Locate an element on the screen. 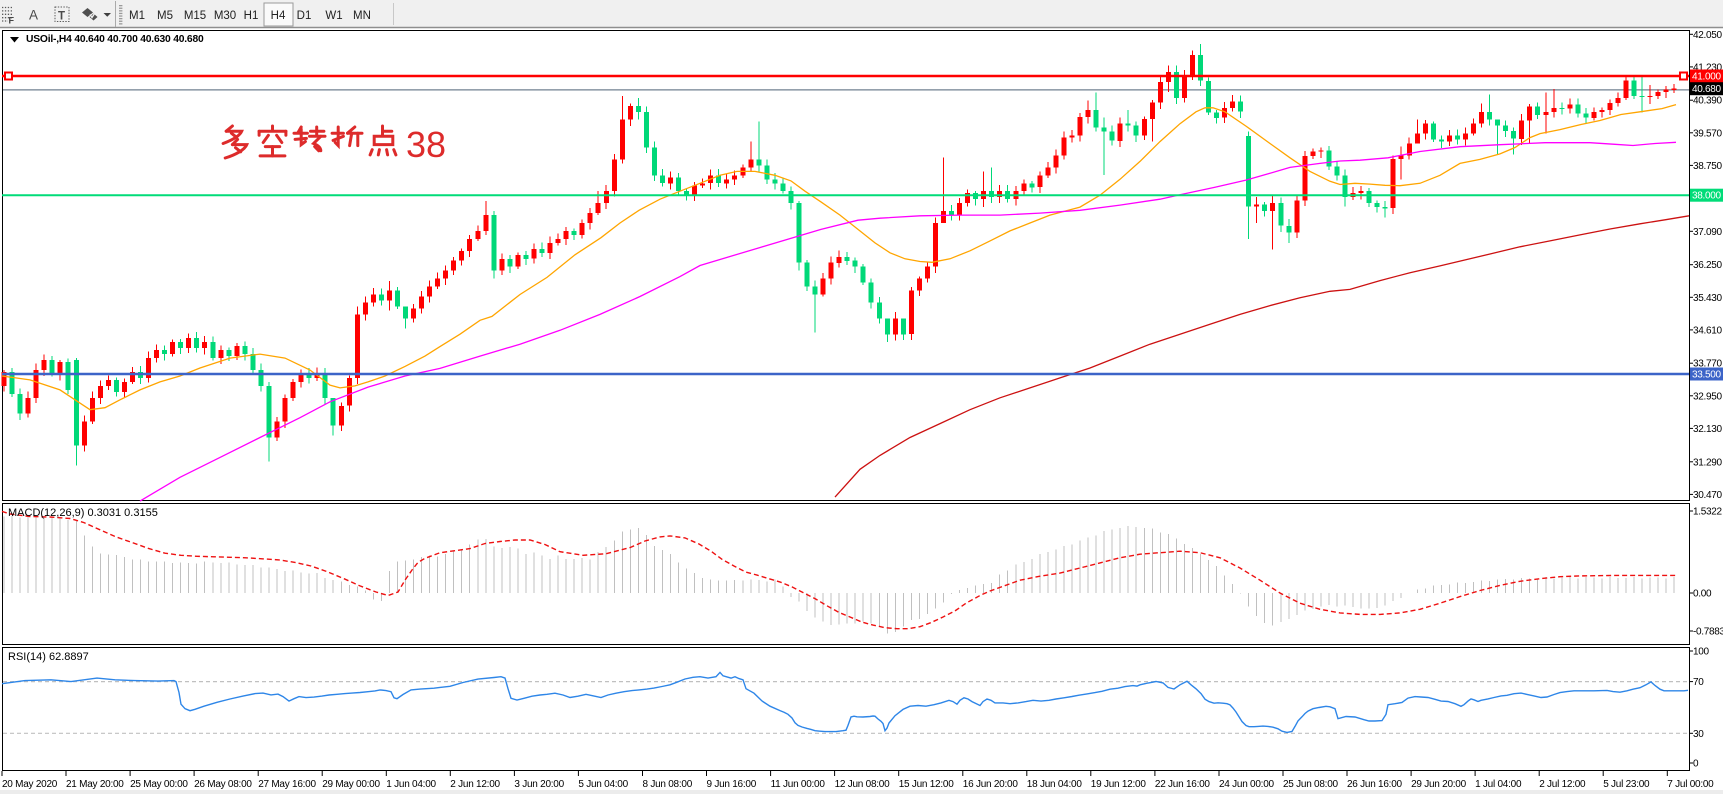 The image size is (1723, 794). svg-text: 39.570 is located at coordinates (1708, 133).